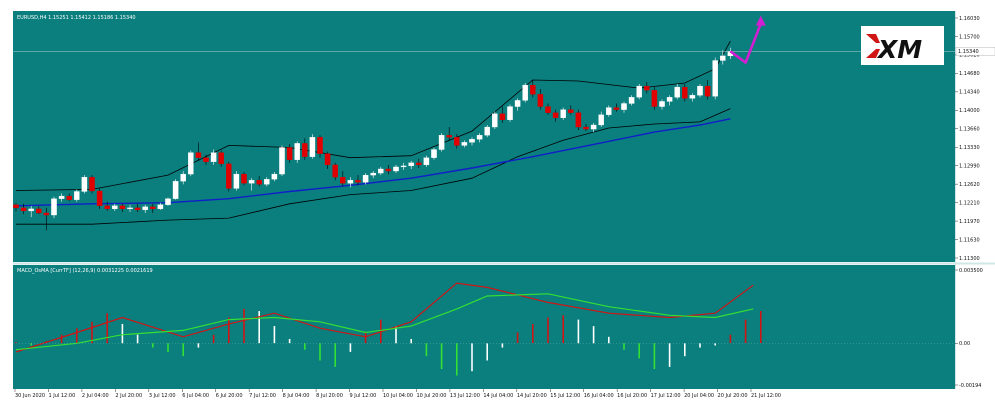 The height and width of the screenshot is (415, 995). I want to click on price-tick-label: 1.15020, so click(969, 56).